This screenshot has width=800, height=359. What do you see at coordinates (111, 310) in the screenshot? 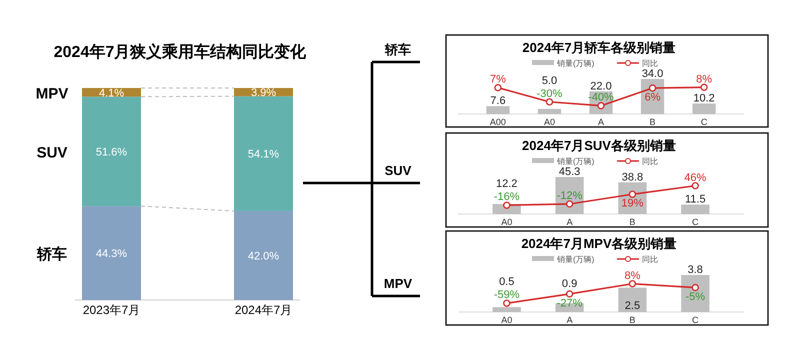
I see `x-tick-label: 2023年7月` at bounding box center [111, 310].